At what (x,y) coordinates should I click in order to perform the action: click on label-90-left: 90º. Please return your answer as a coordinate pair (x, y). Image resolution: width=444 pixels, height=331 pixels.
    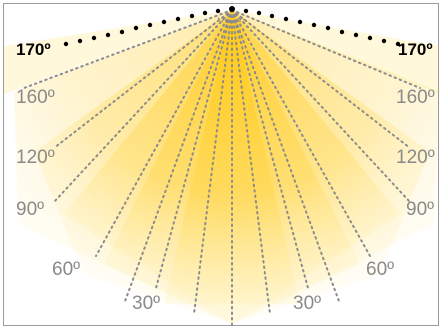
    Looking at the image, I should click on (30, 209).